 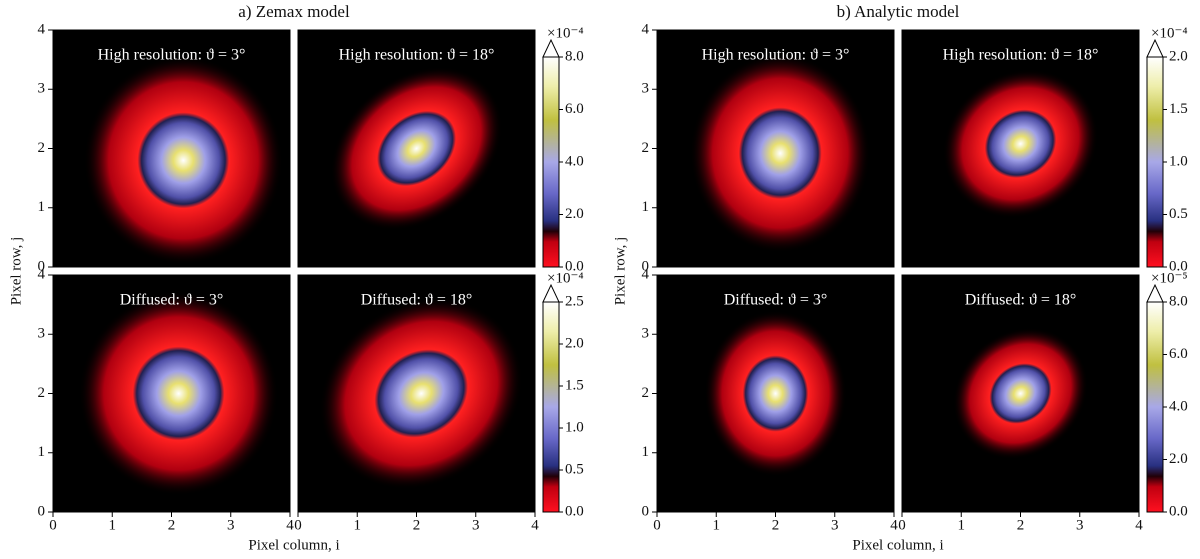 I want to click on figure-title: a) Zemax model, so click(x=294, y=11).